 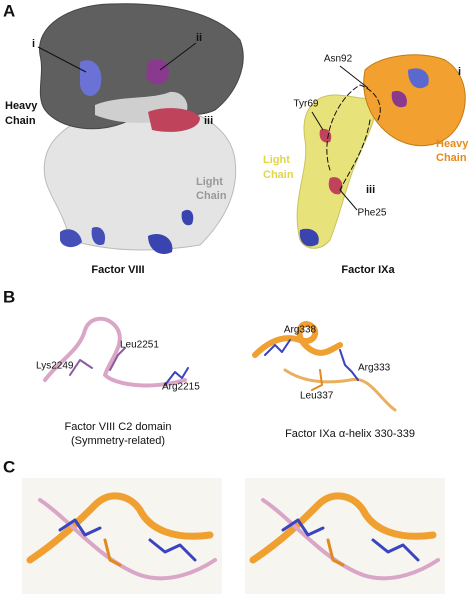 I want to click on factor-ixa-surface, so click(x=381, y=151).